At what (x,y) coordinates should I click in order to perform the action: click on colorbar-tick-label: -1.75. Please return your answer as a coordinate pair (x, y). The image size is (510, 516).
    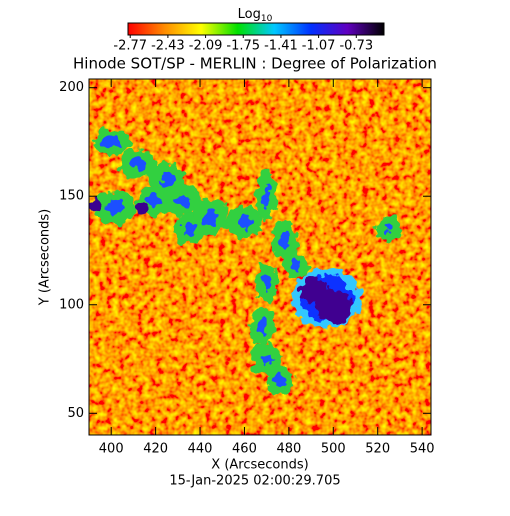
    Looking at the image, I should click on (243, 46).